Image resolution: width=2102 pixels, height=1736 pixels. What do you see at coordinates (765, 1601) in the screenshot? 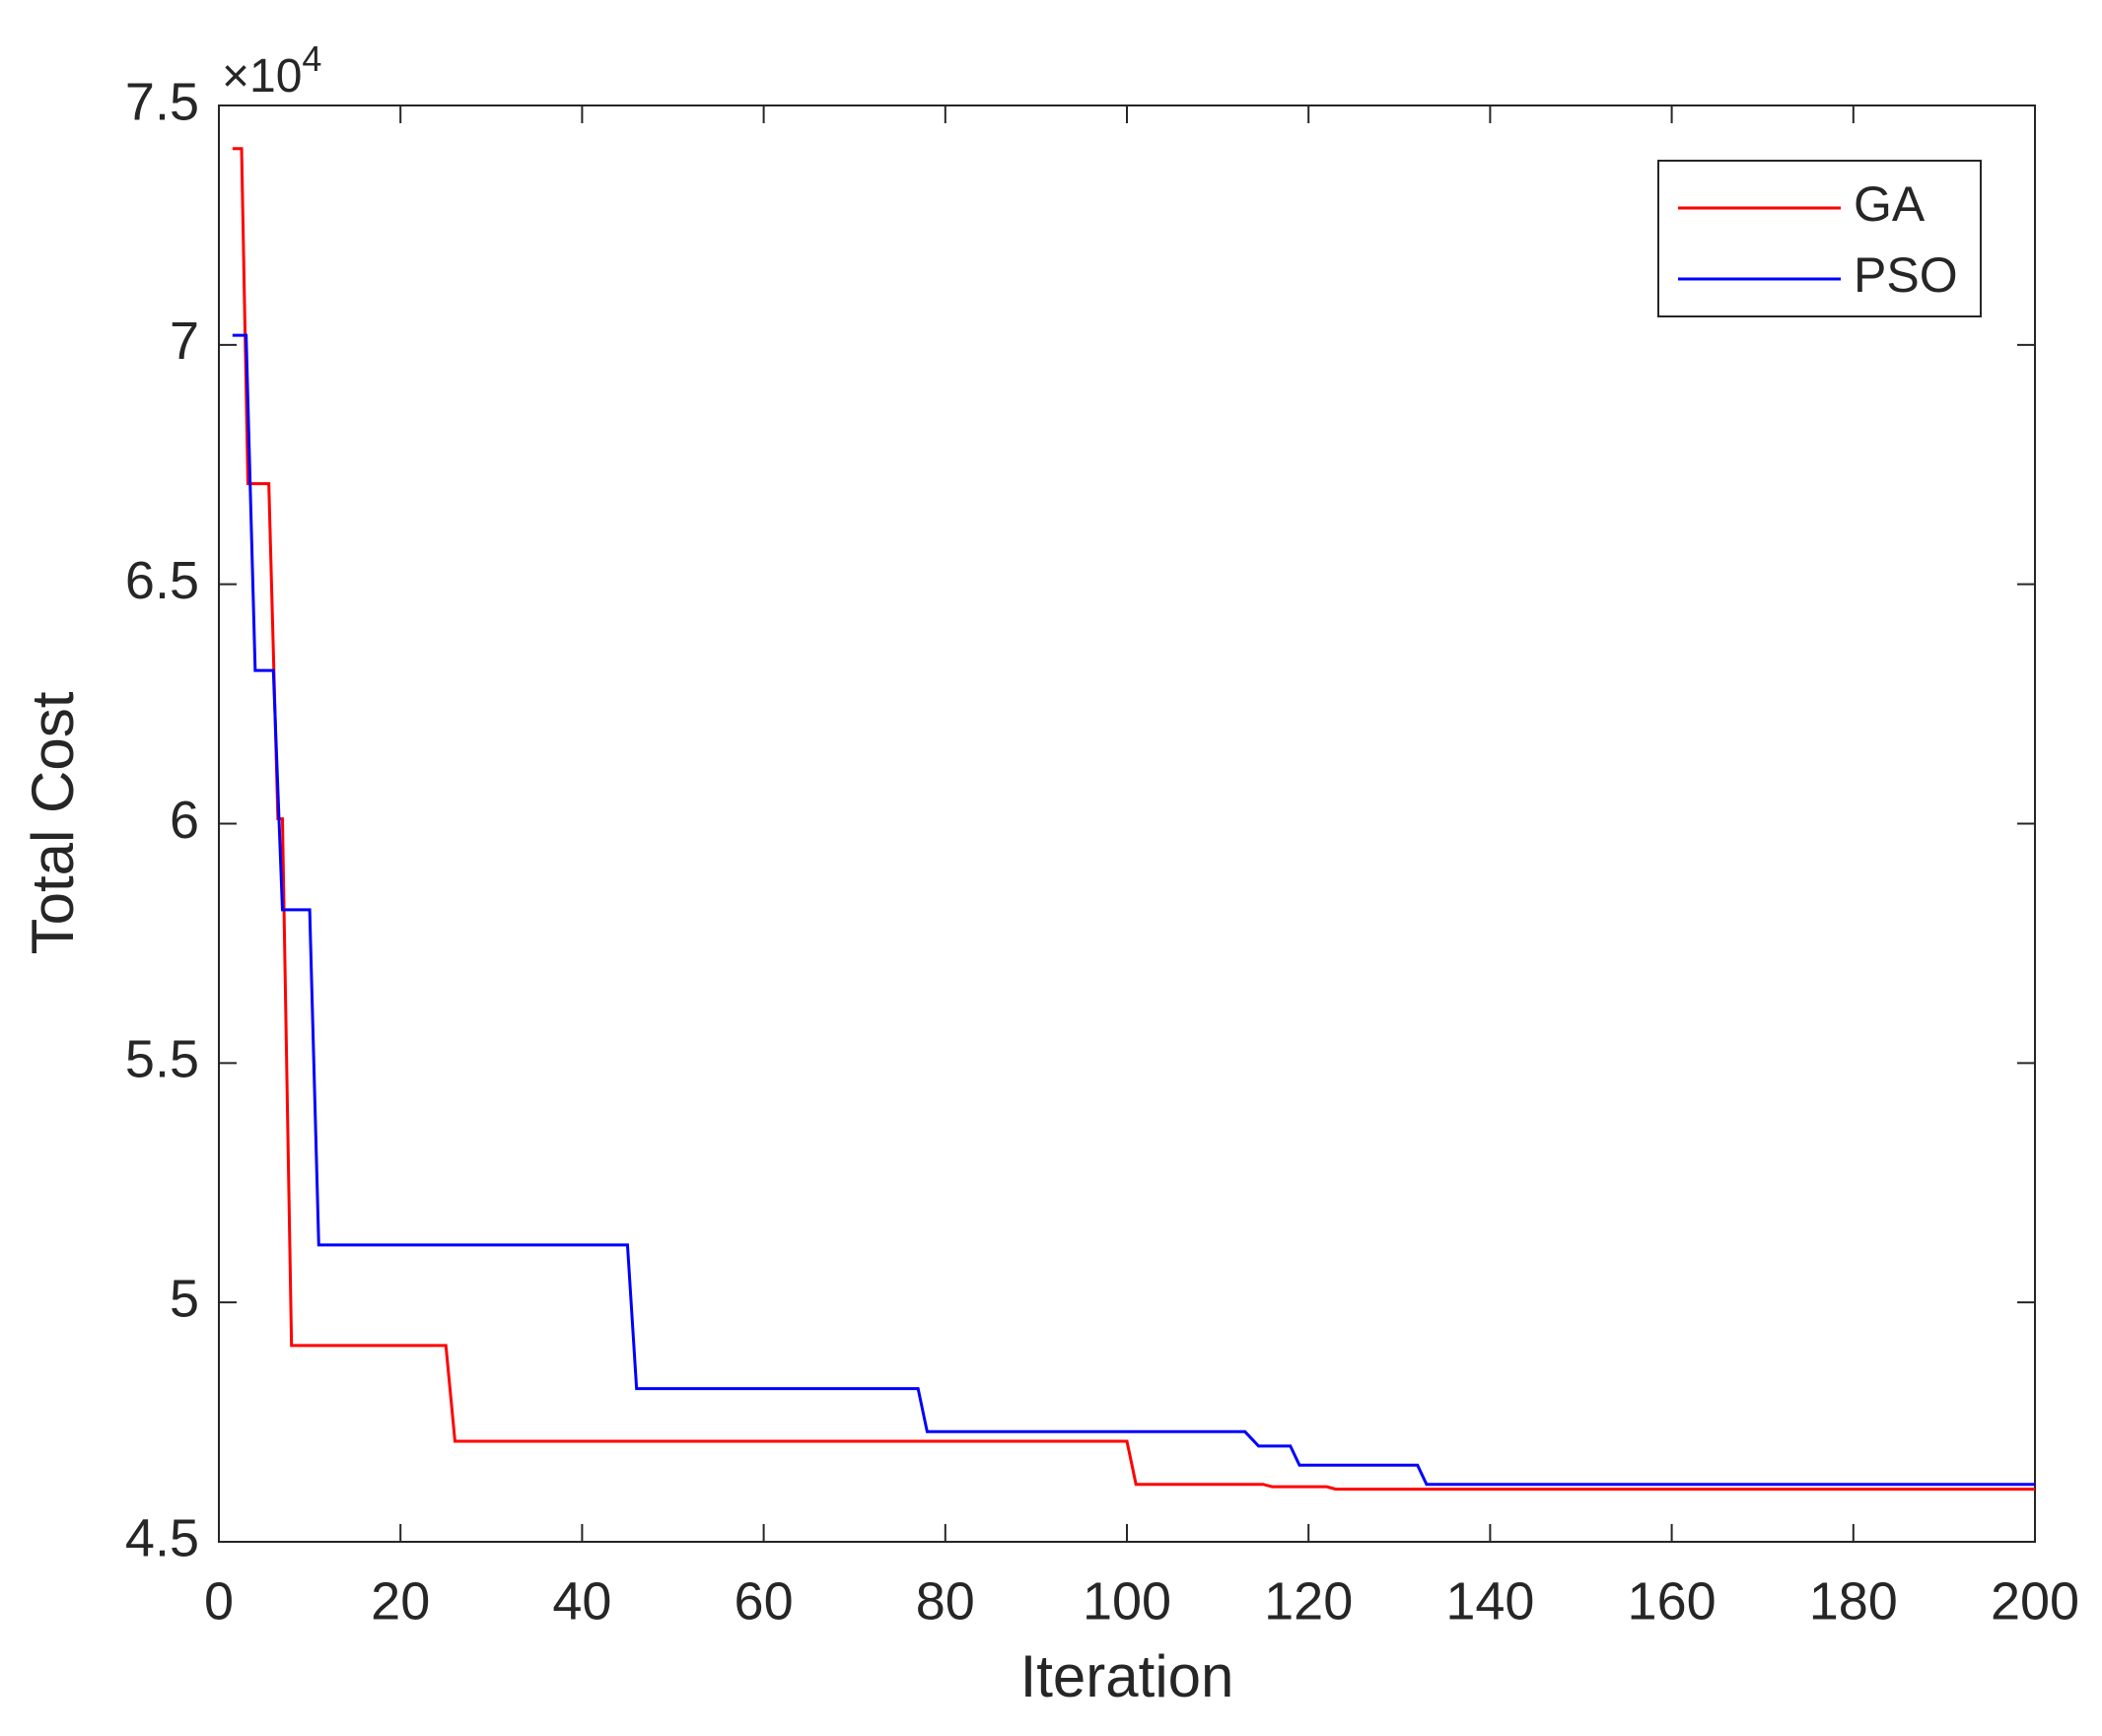
I see `x-tick-label: 60` at bounding box center [765, 1601].